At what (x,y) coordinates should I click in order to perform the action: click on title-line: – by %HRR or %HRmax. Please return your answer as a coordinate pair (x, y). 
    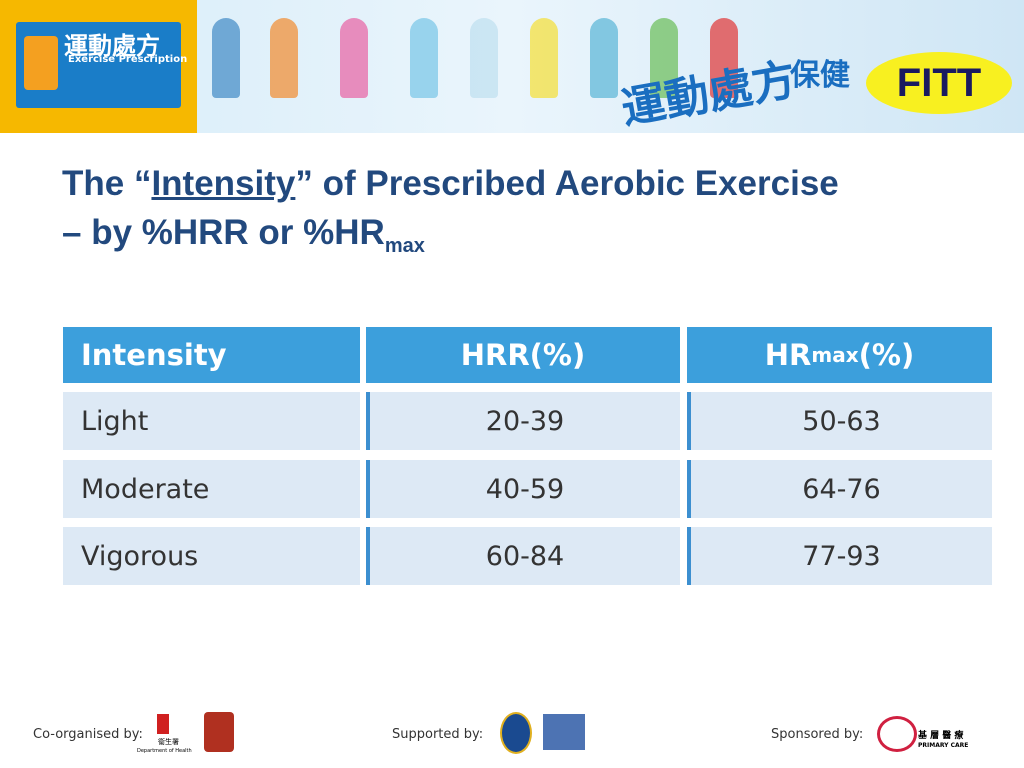
    Looking at the image, I should click on (243, 235).